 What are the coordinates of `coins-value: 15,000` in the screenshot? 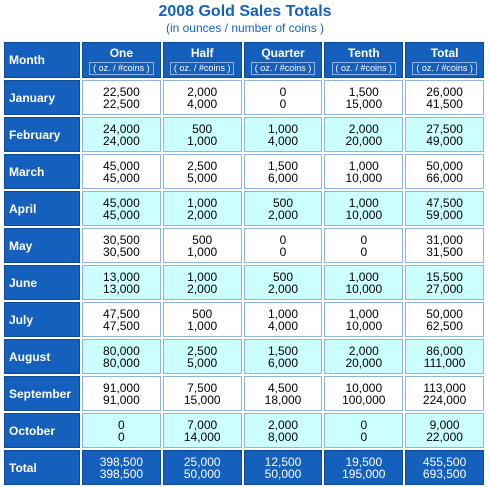 It's located at (202, 399).